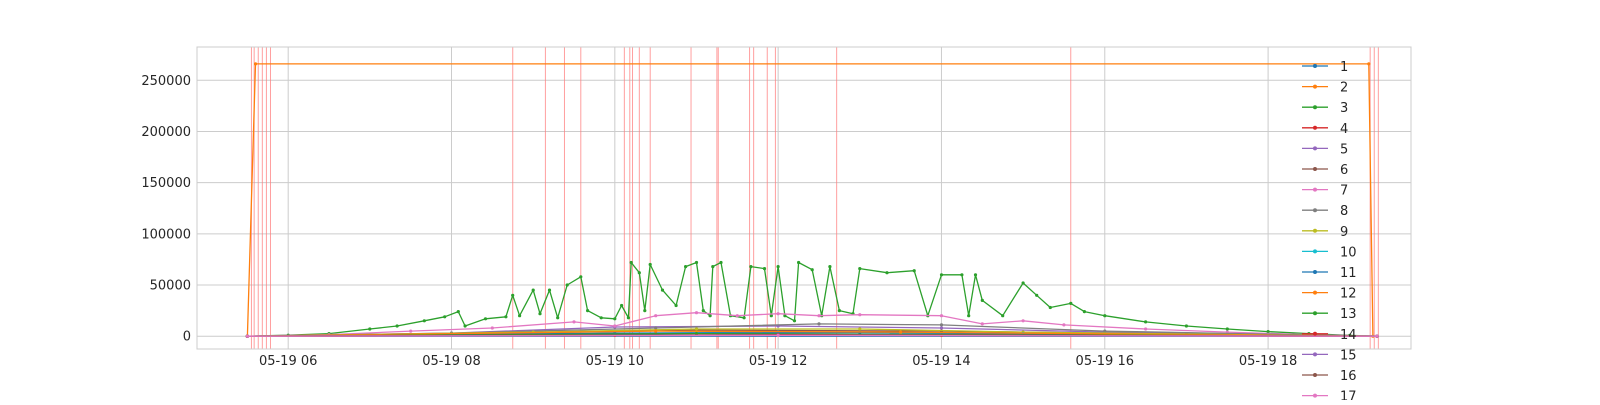 This screenshot has height=405, width=1600. What do you see at coordinates (1325, 88) in the screenshot?
I see `legend-entry: 2` at bounding box center [1325, 88].